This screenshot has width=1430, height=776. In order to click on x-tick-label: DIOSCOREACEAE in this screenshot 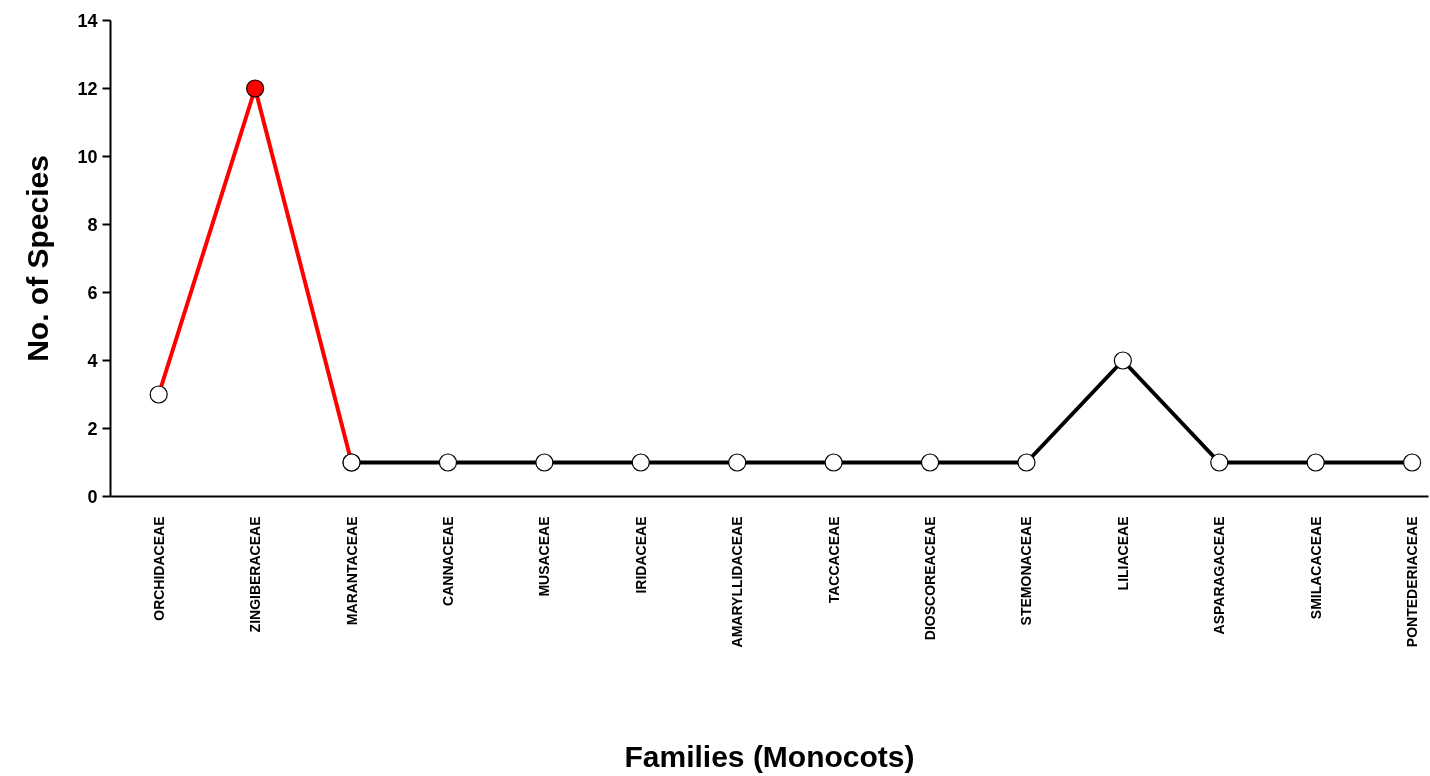, I will do `click(930, 578)`.